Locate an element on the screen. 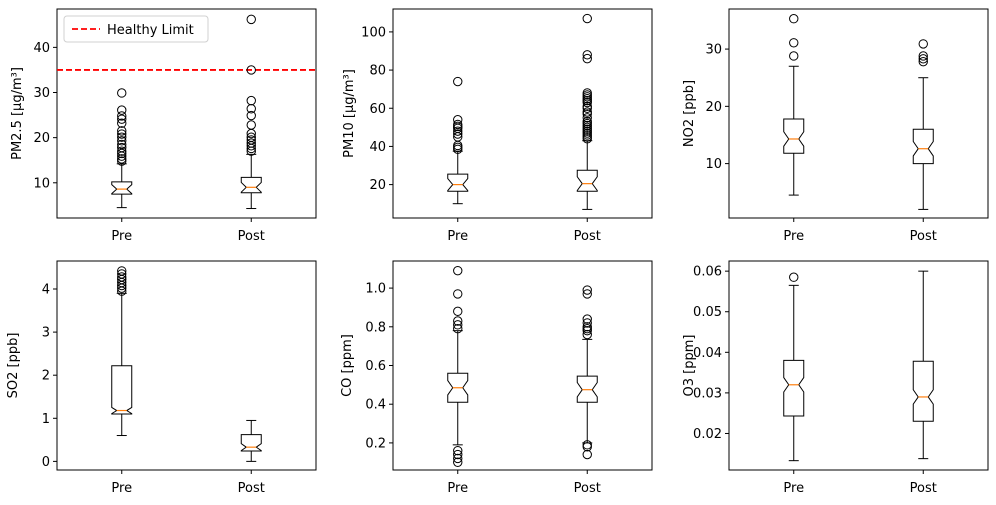 This screenshot has height=505, width=996. y-tick-label: 0.4 is located at coordinates (375, 405).